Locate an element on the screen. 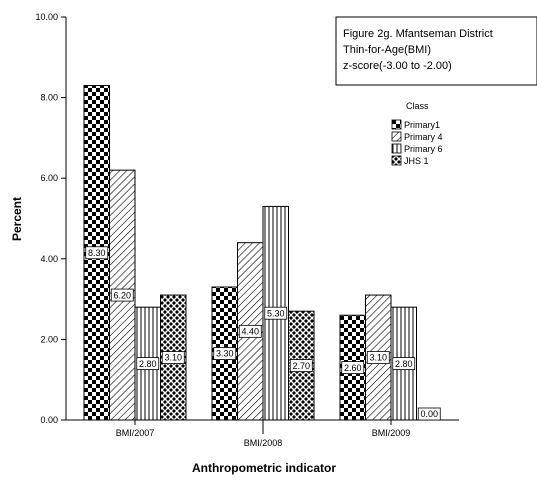  y-tick-label: 4.00 is located at coordinates (49, 259).